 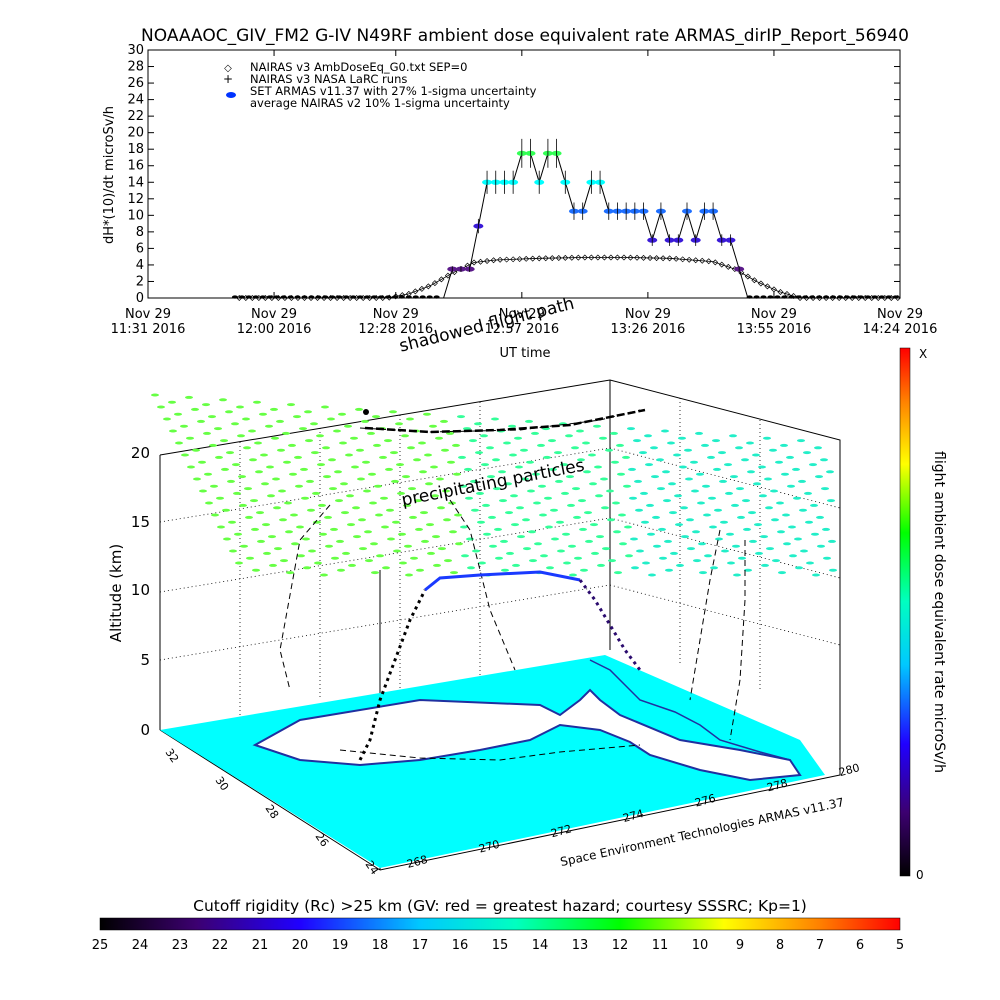 I want to click on legend-entry-larc: NAIRAS v3 NASA LaRC runs, so click(x=328, y=79).